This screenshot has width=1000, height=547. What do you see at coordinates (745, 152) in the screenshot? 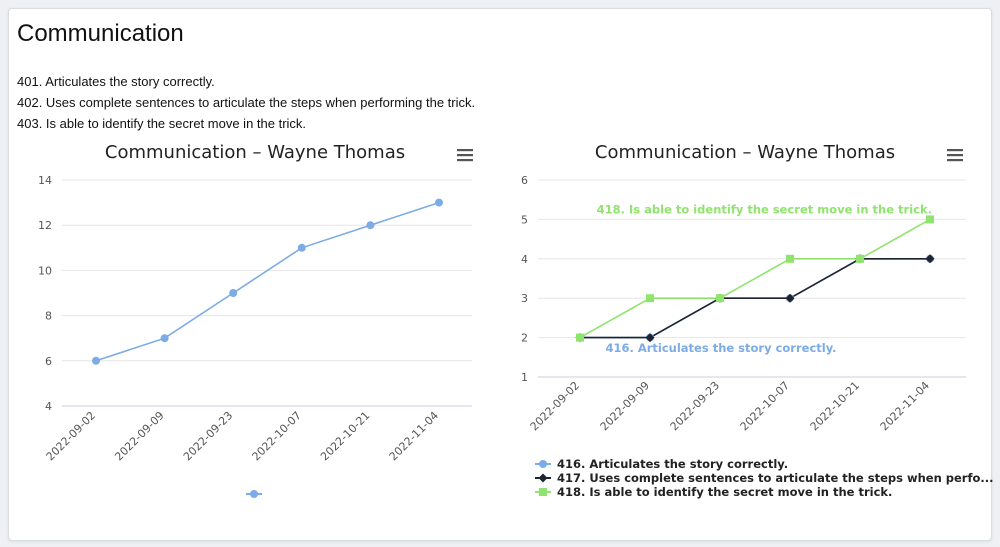
I see `chart-2-title: Communication – Wayne Thomas` at bounding box center [745, 152].